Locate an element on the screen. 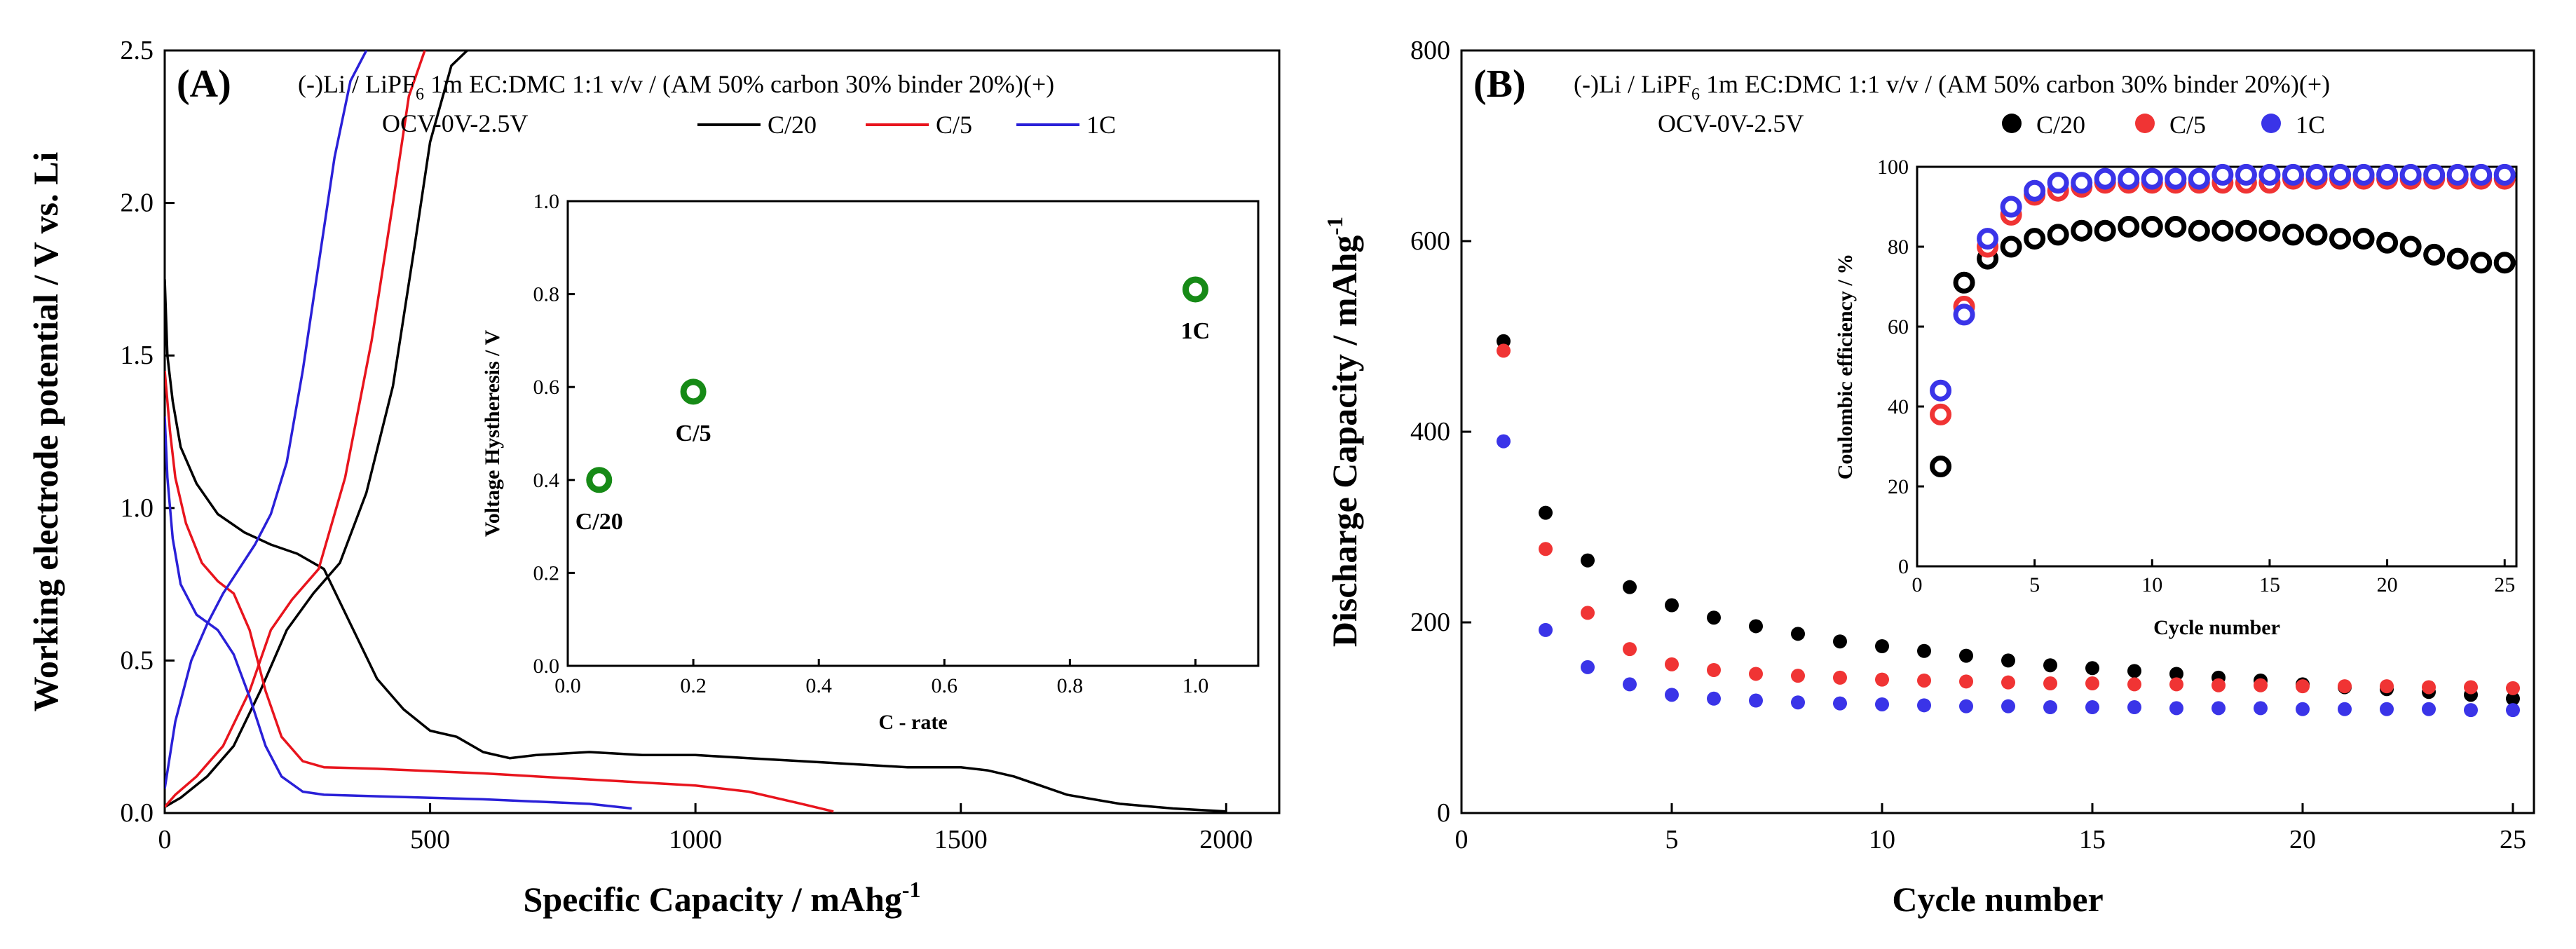 Image resolution: width=2576 pixels, height=949 pixels. panel-b-y-tick-label: 0 is located at coordinates (1443, 813).